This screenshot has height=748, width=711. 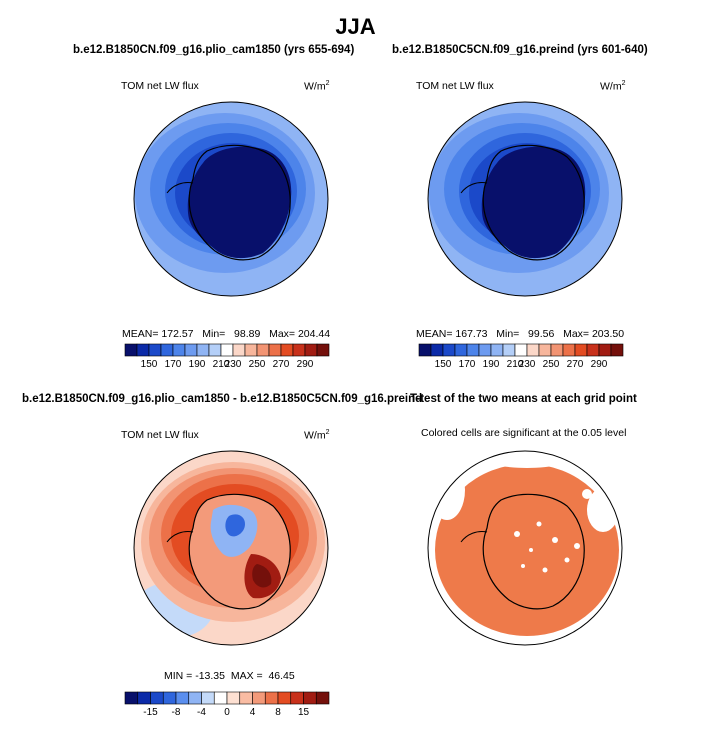 I want to click on colorbar-tick-label: 15, so click(x=304, y=712).